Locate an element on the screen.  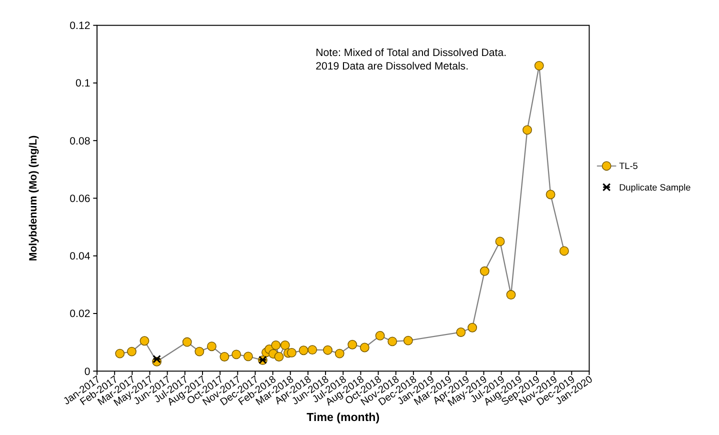
y-tick-label: 0 is located at coordinates (87, 372).